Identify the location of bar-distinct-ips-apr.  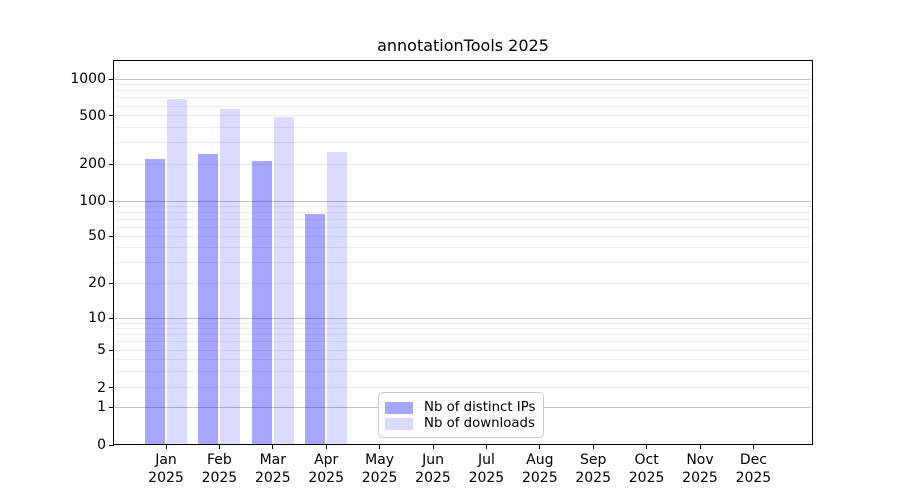
(315, 328).